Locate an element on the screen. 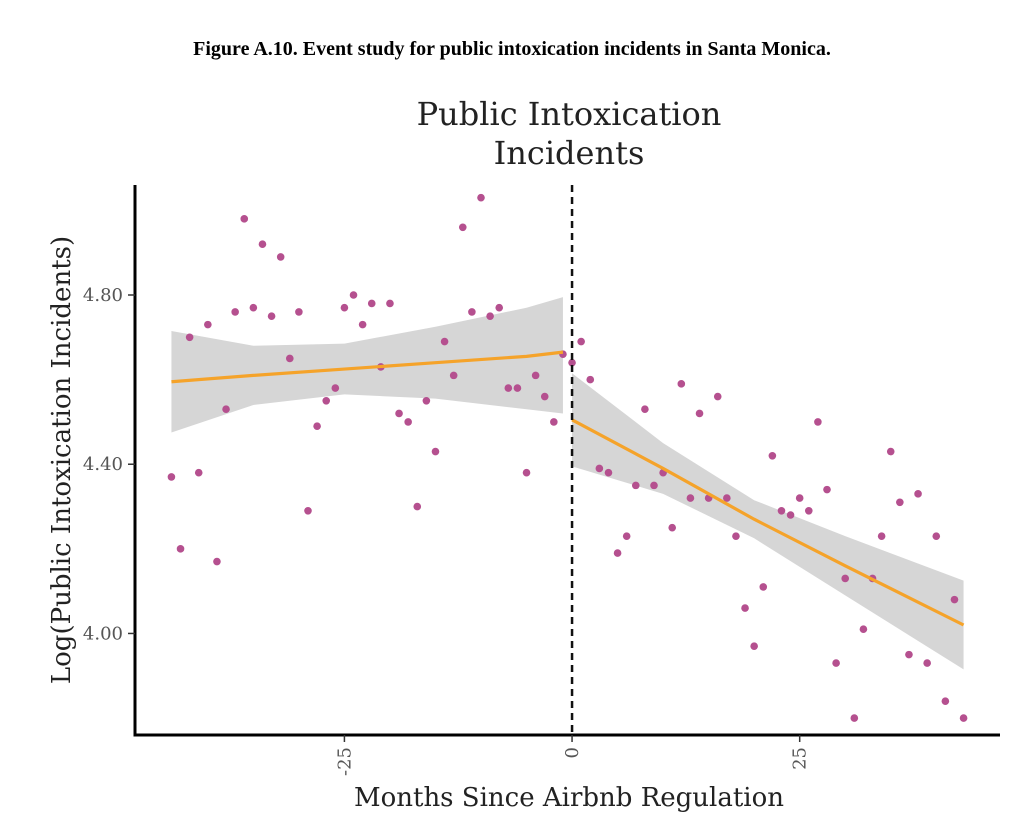  x-tick-label: -25 is located at coordinates (344, 761).